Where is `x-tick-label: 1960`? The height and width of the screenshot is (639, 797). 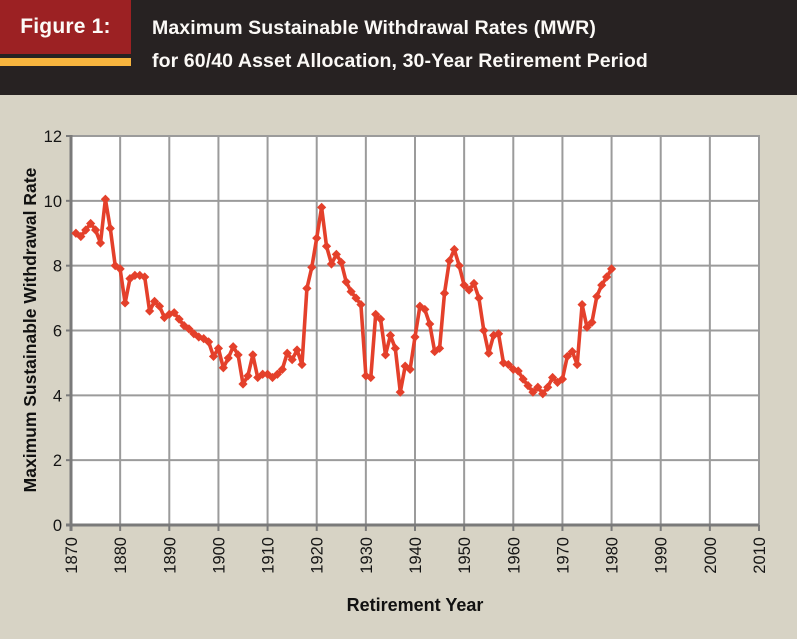 x-tick-label: 1960 is located at coordinates (514, 555).